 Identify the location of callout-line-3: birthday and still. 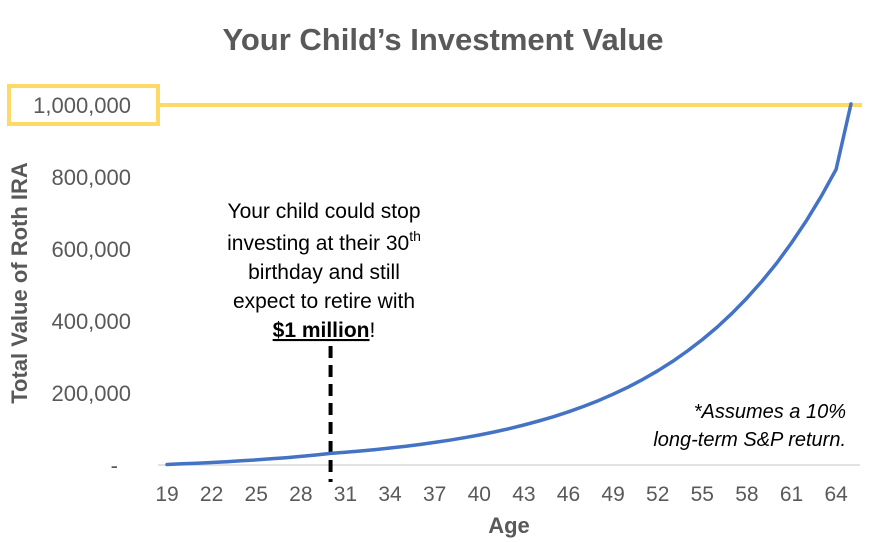
(324, 272).